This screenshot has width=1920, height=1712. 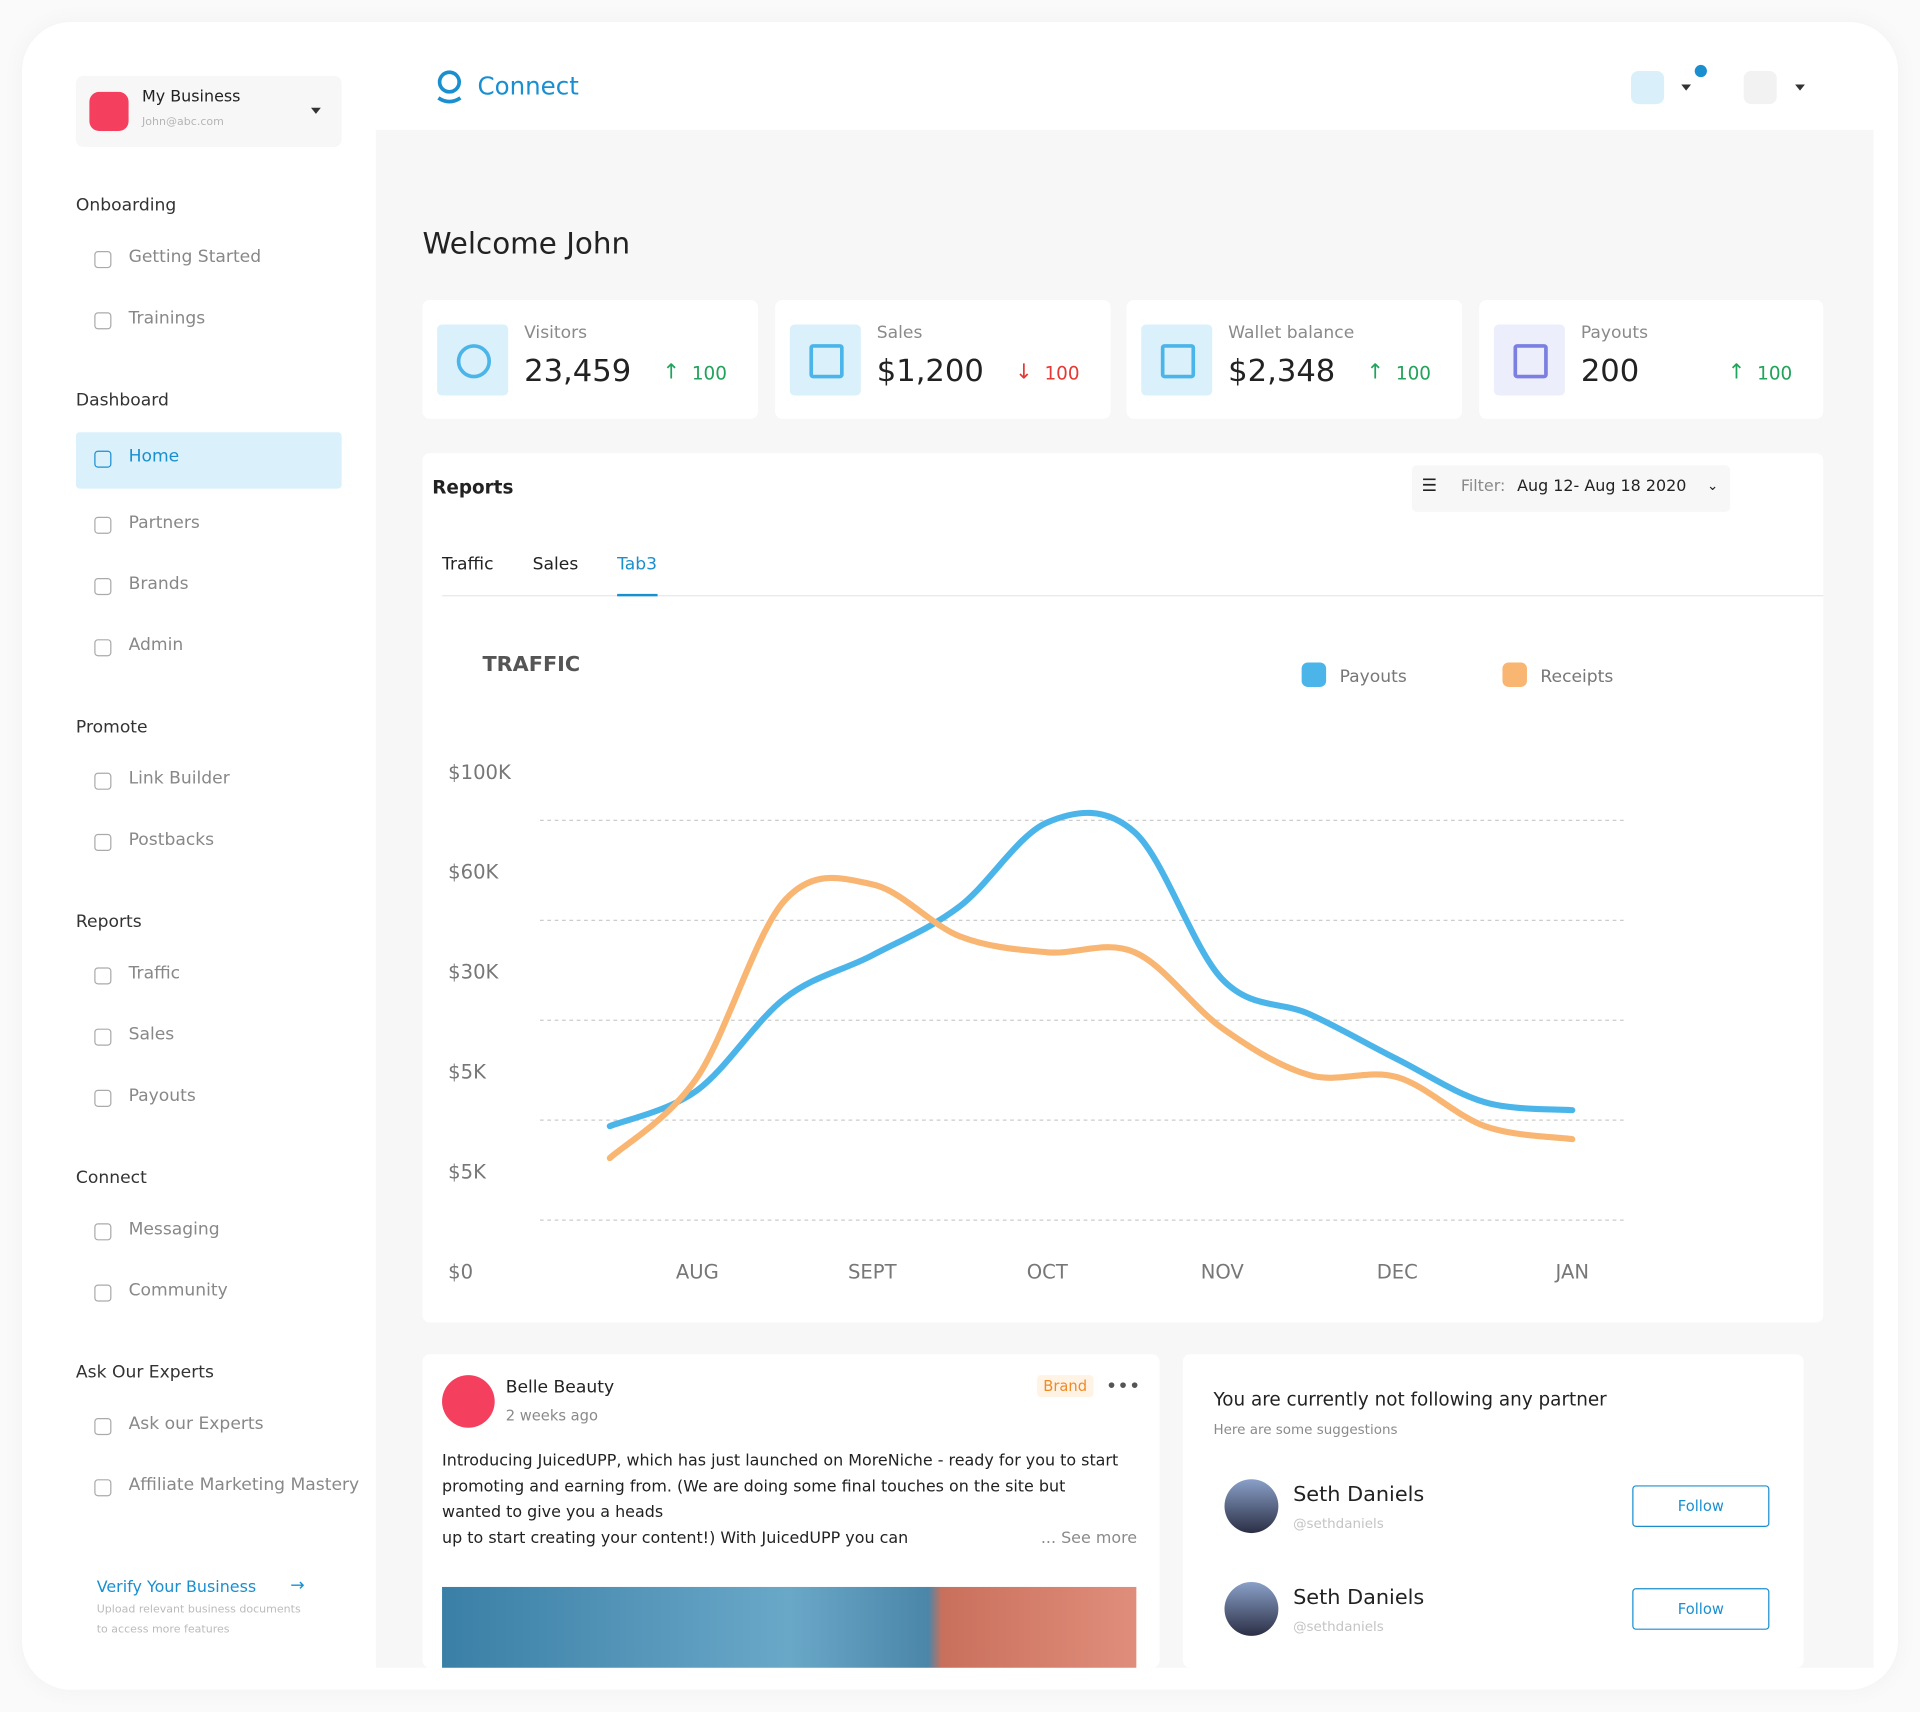 What do you see at coordinates (196, 1424) in the screenshot?
I see `nav-item: Ask our Experts` at bounding box center [196, 1424].